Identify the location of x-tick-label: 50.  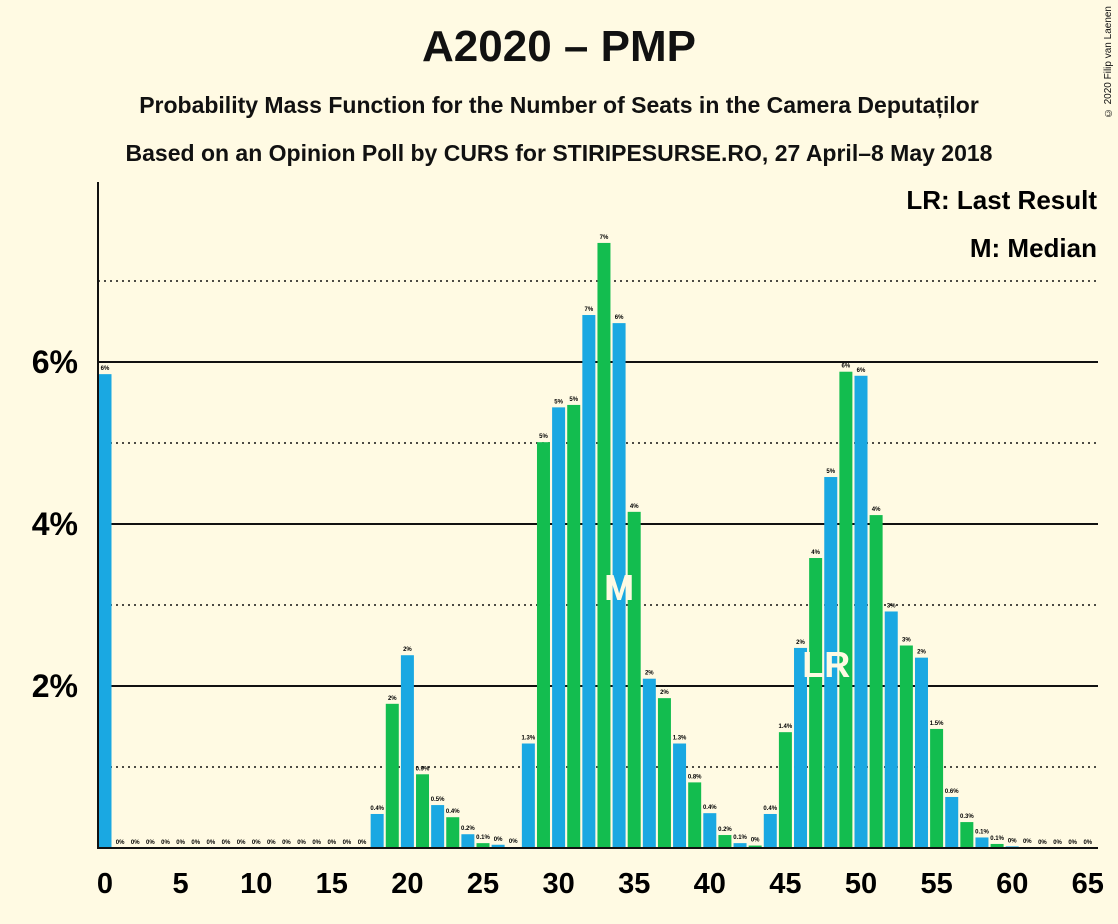
(861, 884).